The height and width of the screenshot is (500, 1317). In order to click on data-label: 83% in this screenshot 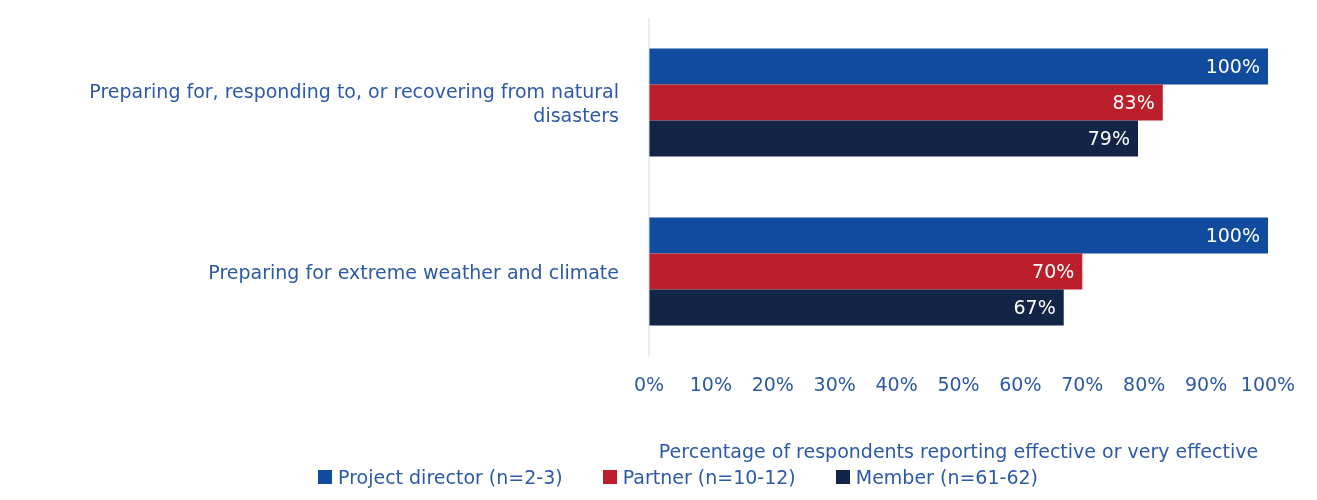, I will do `click(1133, 102)`.